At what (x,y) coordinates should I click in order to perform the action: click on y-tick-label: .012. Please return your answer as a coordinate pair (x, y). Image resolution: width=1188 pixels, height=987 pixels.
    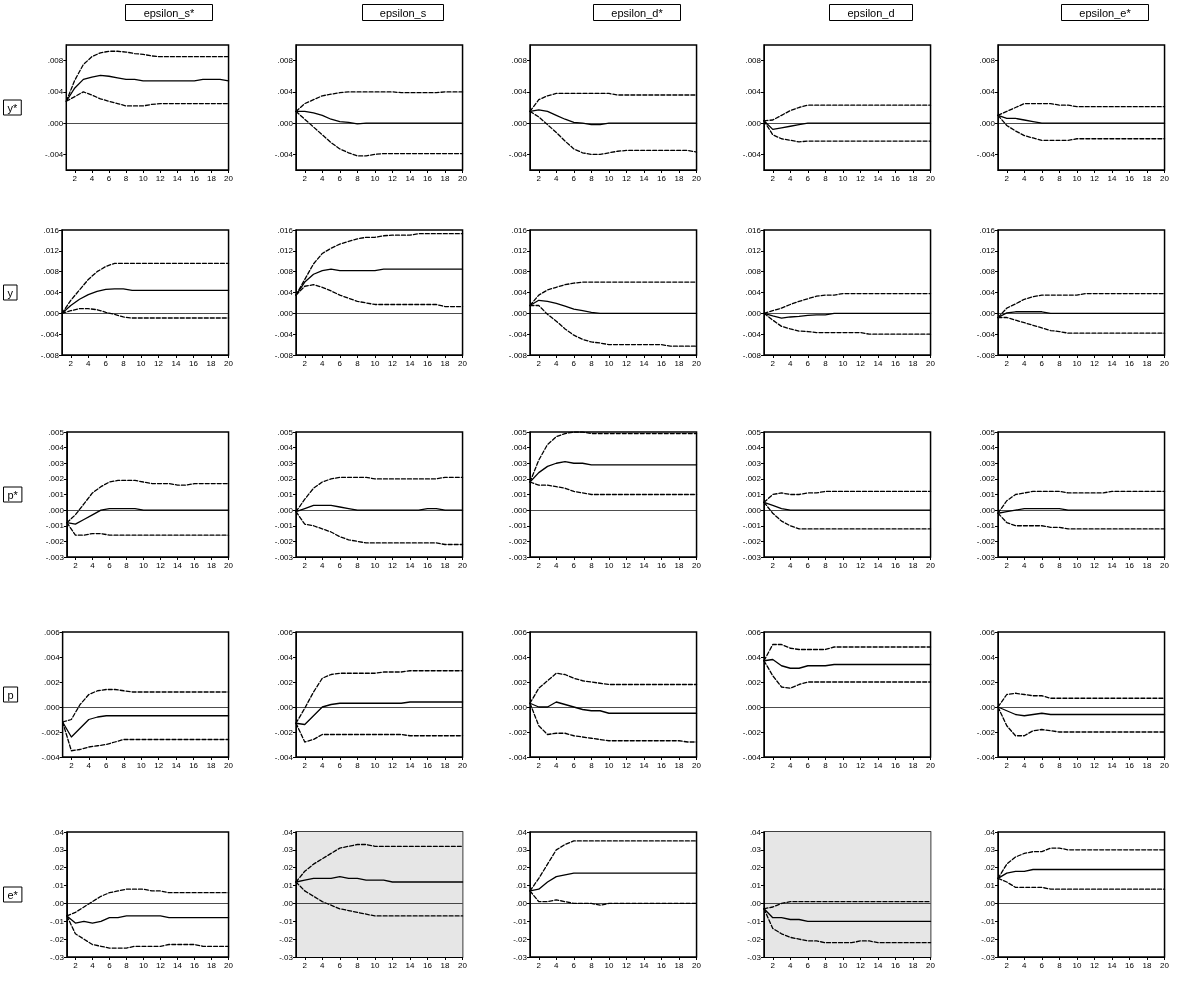
    Looking at the image, I should click on (285, 251).